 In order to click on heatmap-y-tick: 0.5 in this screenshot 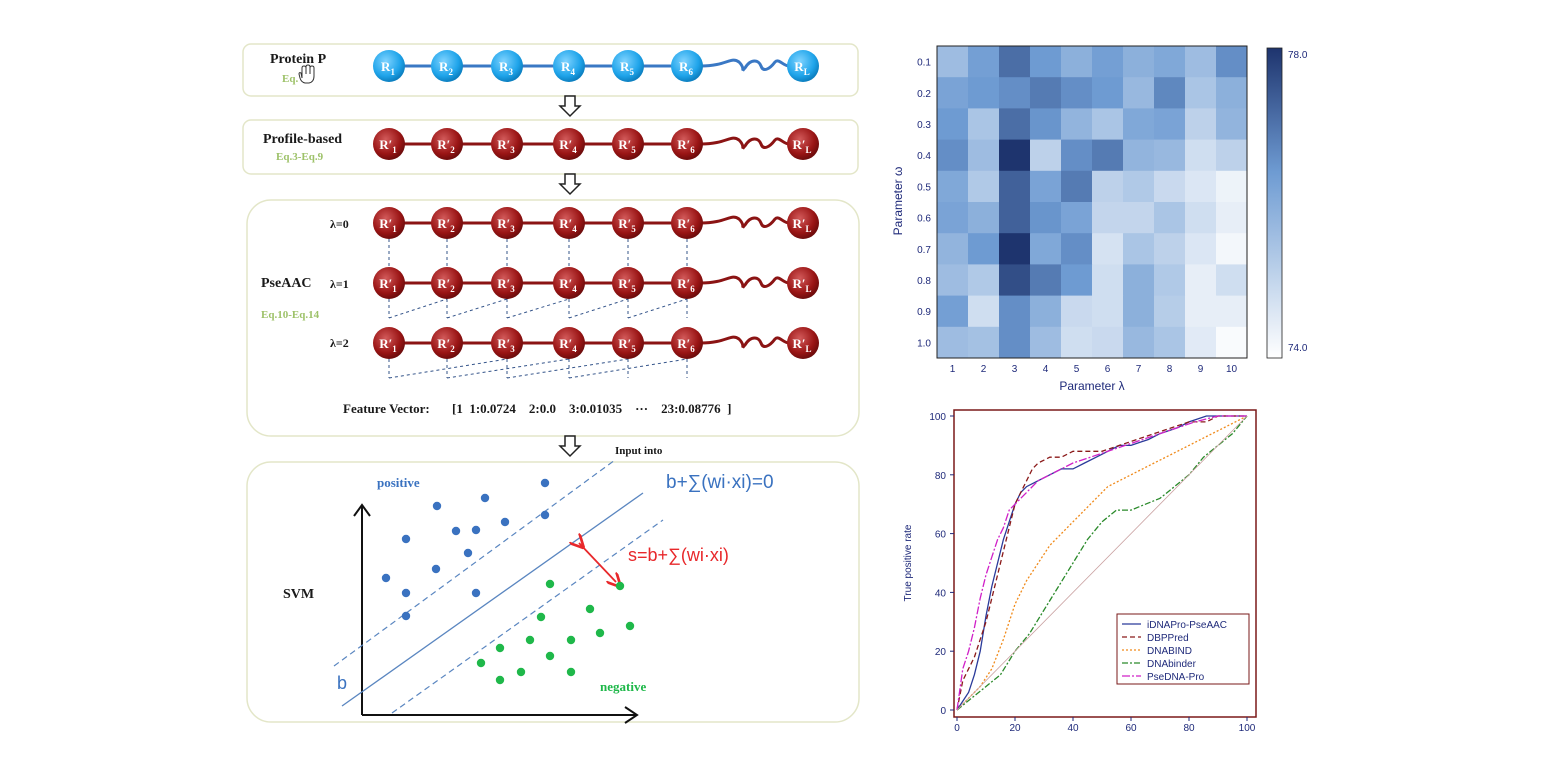, I will do `click(924, 187)`.